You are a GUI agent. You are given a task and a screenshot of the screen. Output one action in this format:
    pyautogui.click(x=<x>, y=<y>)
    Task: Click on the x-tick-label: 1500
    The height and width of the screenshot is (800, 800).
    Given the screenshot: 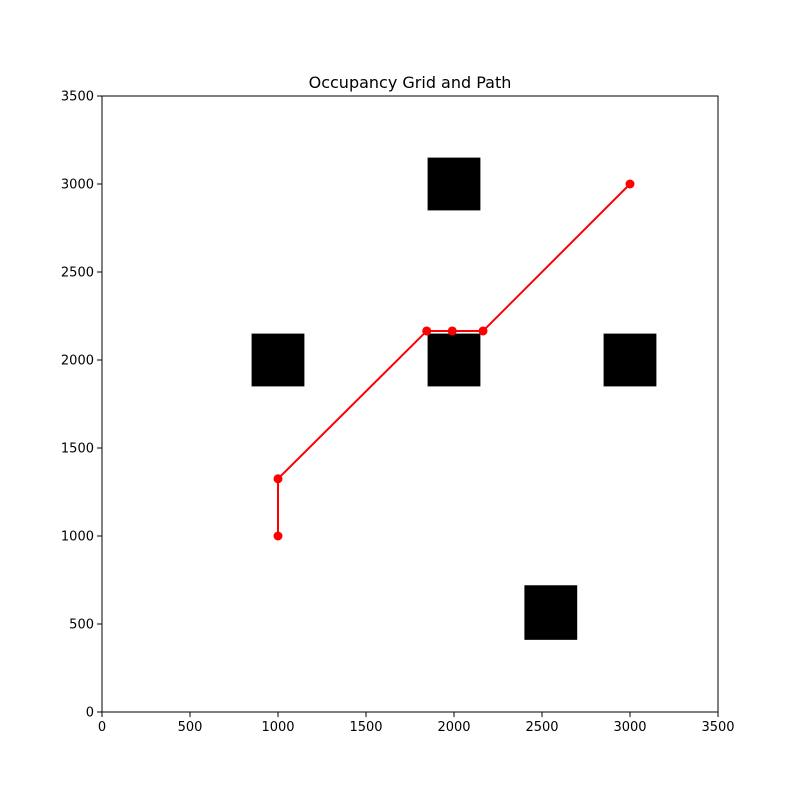 What is the action you would take?
    pyautogui.click(x=365, y=727)
    